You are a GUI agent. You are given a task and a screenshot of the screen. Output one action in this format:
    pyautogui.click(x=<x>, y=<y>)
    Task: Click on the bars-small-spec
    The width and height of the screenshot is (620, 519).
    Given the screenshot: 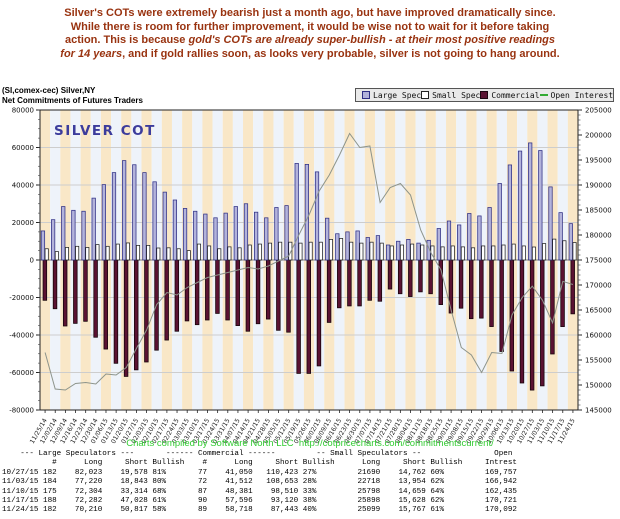 What is the action you would take?
    pyautogui.click(x=310, y=249)
    